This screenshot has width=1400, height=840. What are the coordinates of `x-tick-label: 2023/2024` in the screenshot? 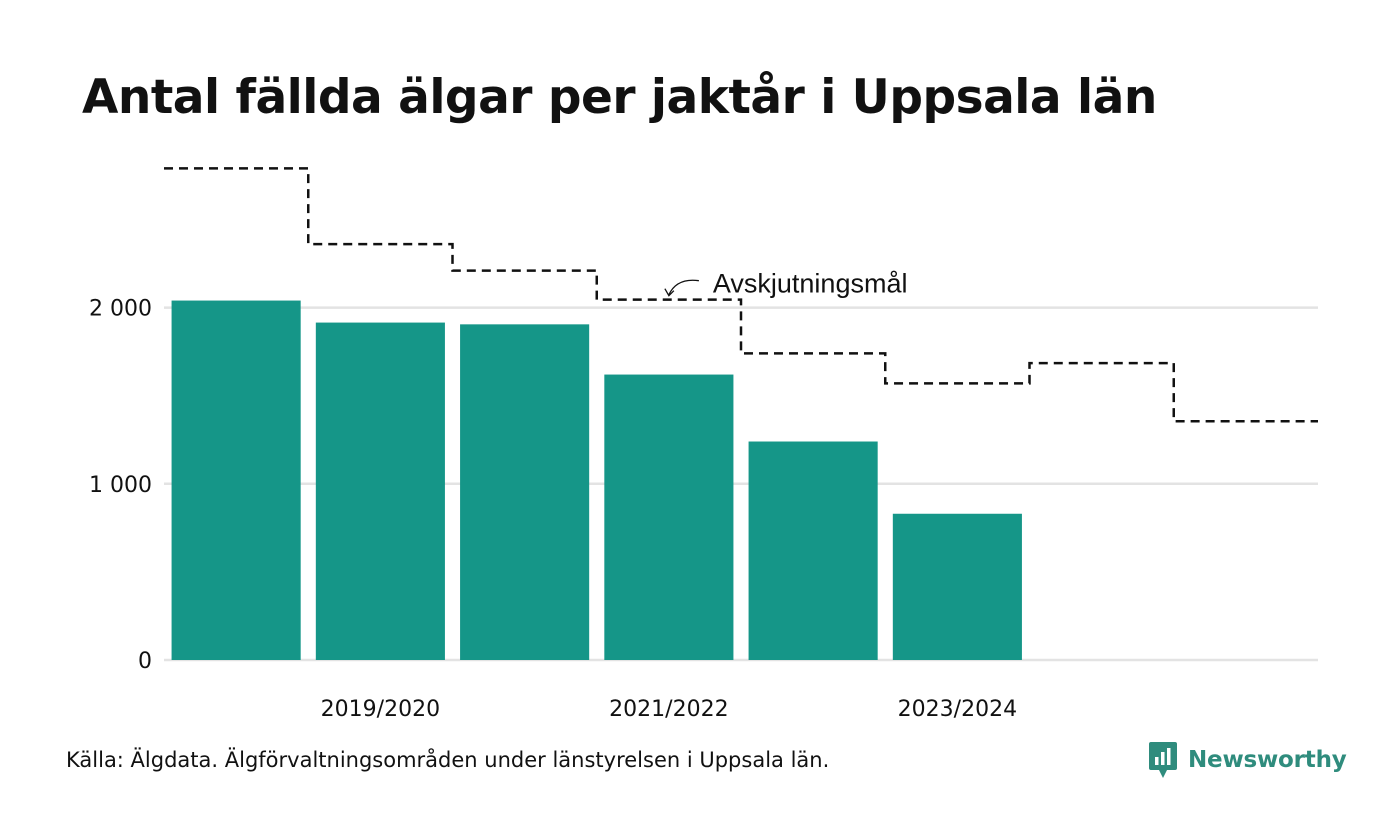 It's located at (957, 709).